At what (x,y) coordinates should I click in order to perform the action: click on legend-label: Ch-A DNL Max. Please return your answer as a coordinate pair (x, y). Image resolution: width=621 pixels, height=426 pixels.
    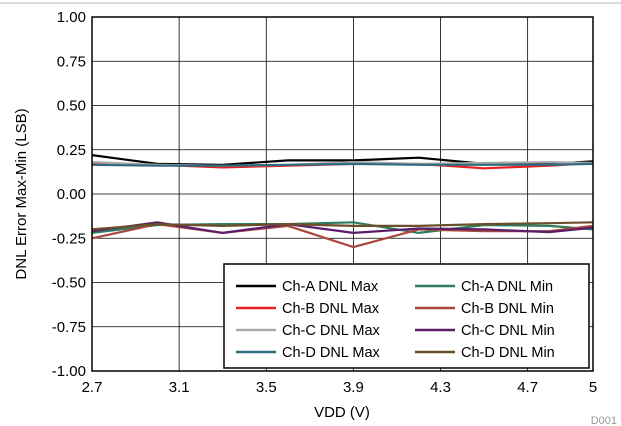
    Looking at the image, I should click on (330, 287).